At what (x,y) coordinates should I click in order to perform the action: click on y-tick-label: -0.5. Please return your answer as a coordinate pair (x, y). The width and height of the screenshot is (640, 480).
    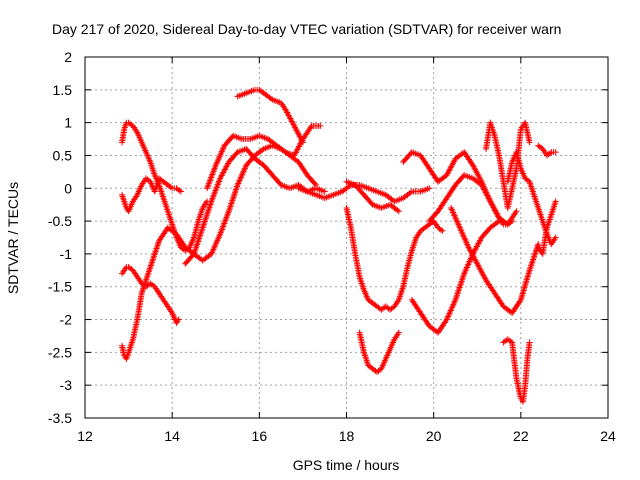
    Looking at the image, I should click on (60, 221).